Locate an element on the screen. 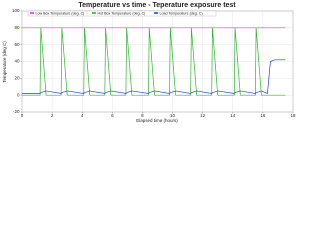 Image resolution: width=320 pixels, height=240 pixels. legend-label: Hot Box Temperature (deg. C) is located at coordinates (122, 13).